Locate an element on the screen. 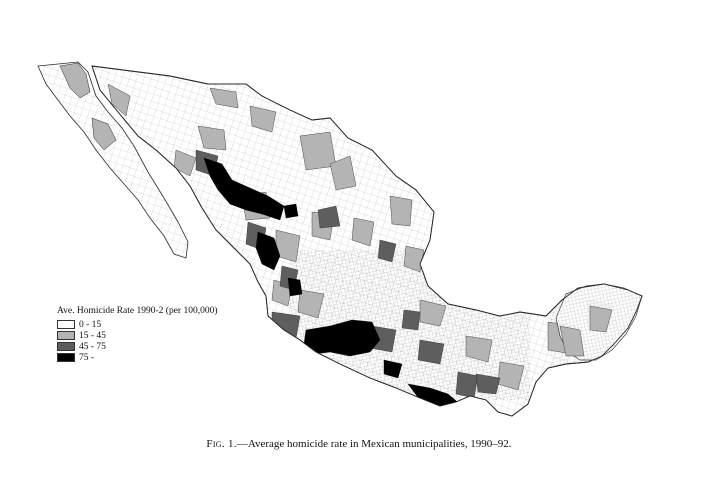 The height and width of the screenshot is (485, 718). legend-item: 15 - 45 is located at coordinates (137, 335).